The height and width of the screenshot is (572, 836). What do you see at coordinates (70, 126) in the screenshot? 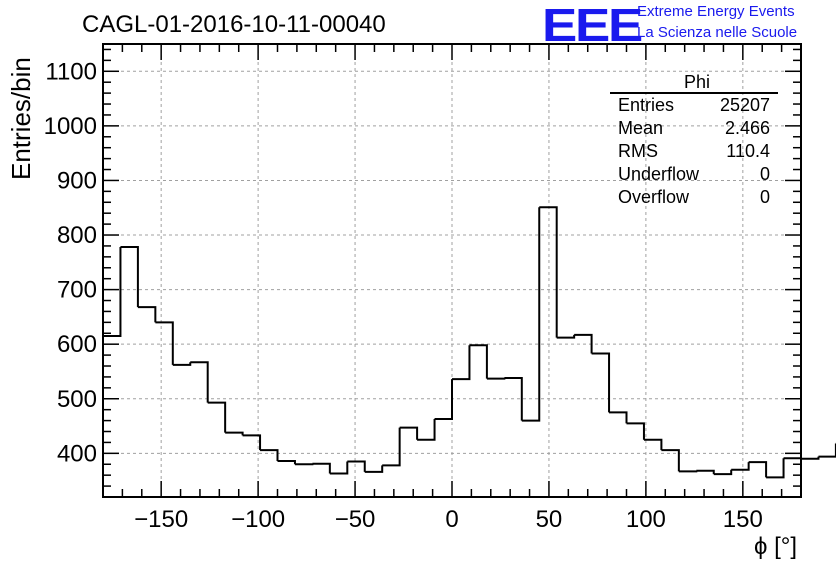
I see `y-tick-label: 1000` at bounding box center [70, 126].